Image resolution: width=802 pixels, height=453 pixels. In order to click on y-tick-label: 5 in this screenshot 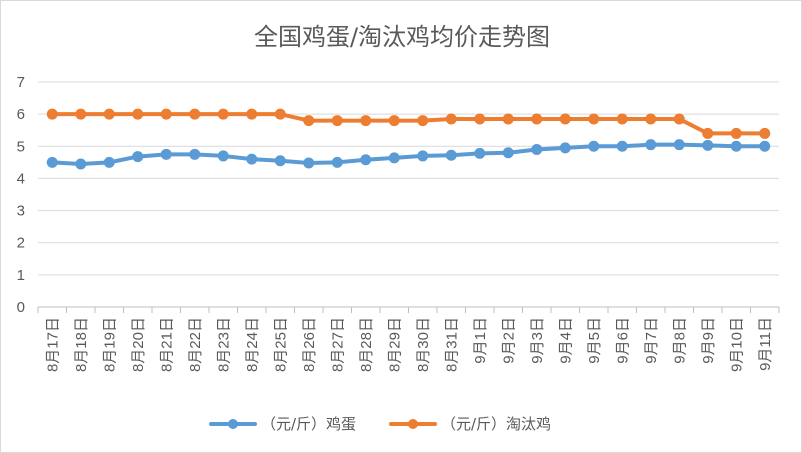, I will do `click(21, 146)`.